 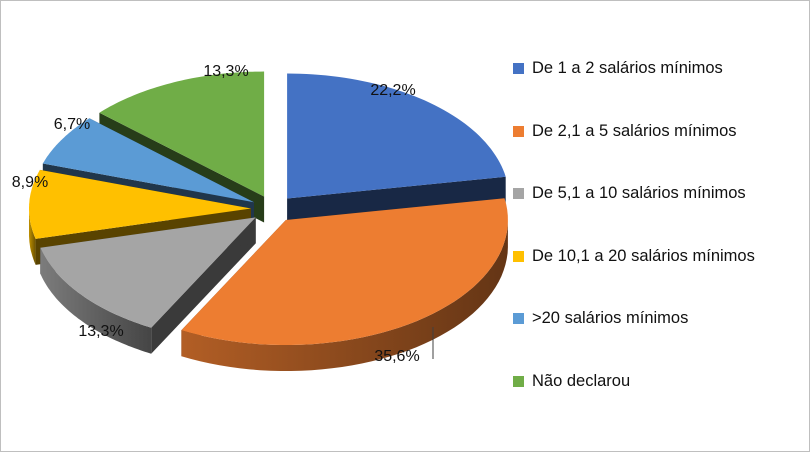 I want to click on legend-label: De 5,1 a 10 salários mínimos, so click(x=639, y=193).